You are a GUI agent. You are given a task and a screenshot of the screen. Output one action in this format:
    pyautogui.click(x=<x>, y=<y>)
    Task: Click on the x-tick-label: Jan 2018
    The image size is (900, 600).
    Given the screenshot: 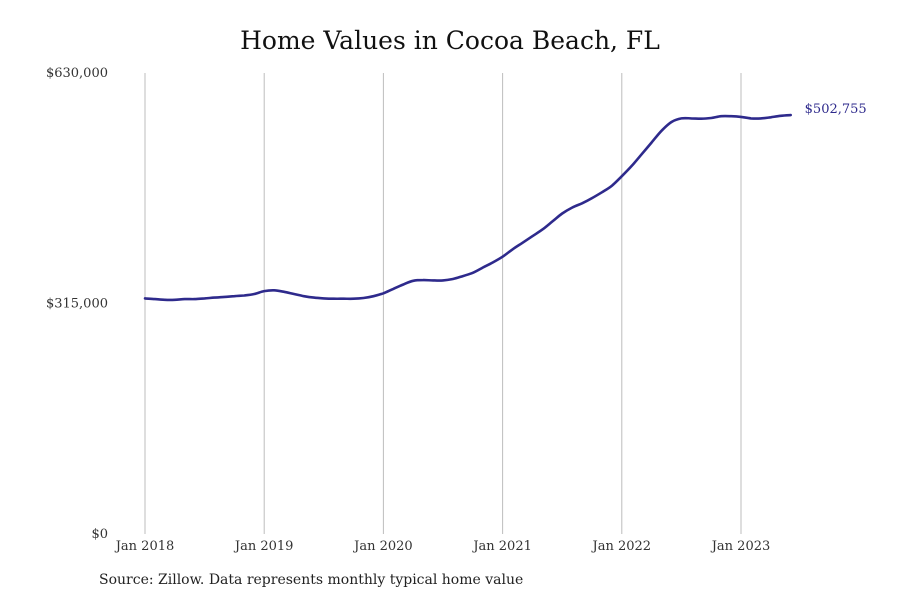 What is the action you would take?
    pyautogui.click(x=144, y=546)
    